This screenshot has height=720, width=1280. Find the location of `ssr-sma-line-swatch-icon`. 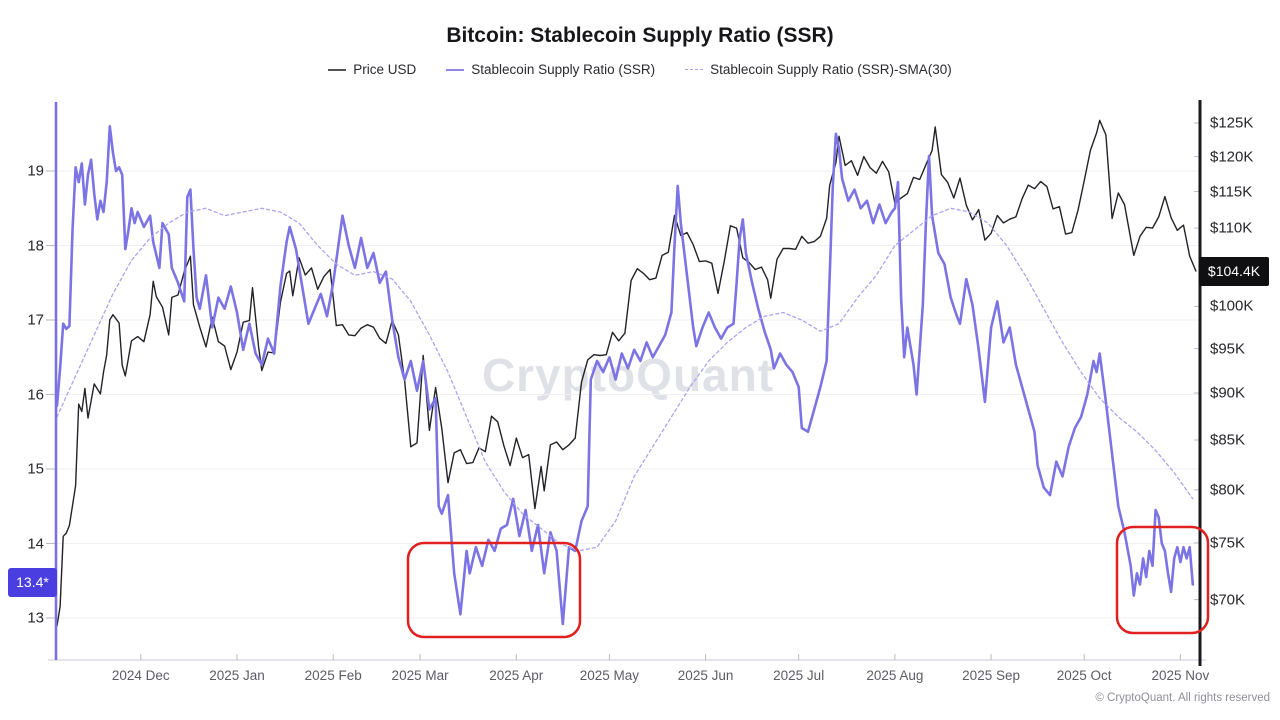

ssr-sma-line-swatch-icon is located at coordinates (694, 69).